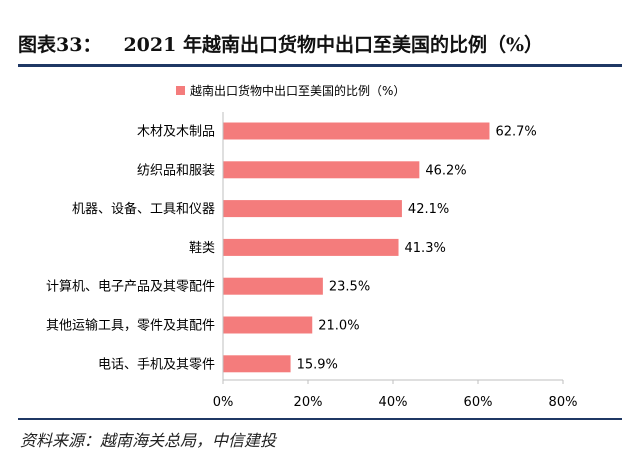  I want to click on category-label: 木材及木制品, so click(176, 132).